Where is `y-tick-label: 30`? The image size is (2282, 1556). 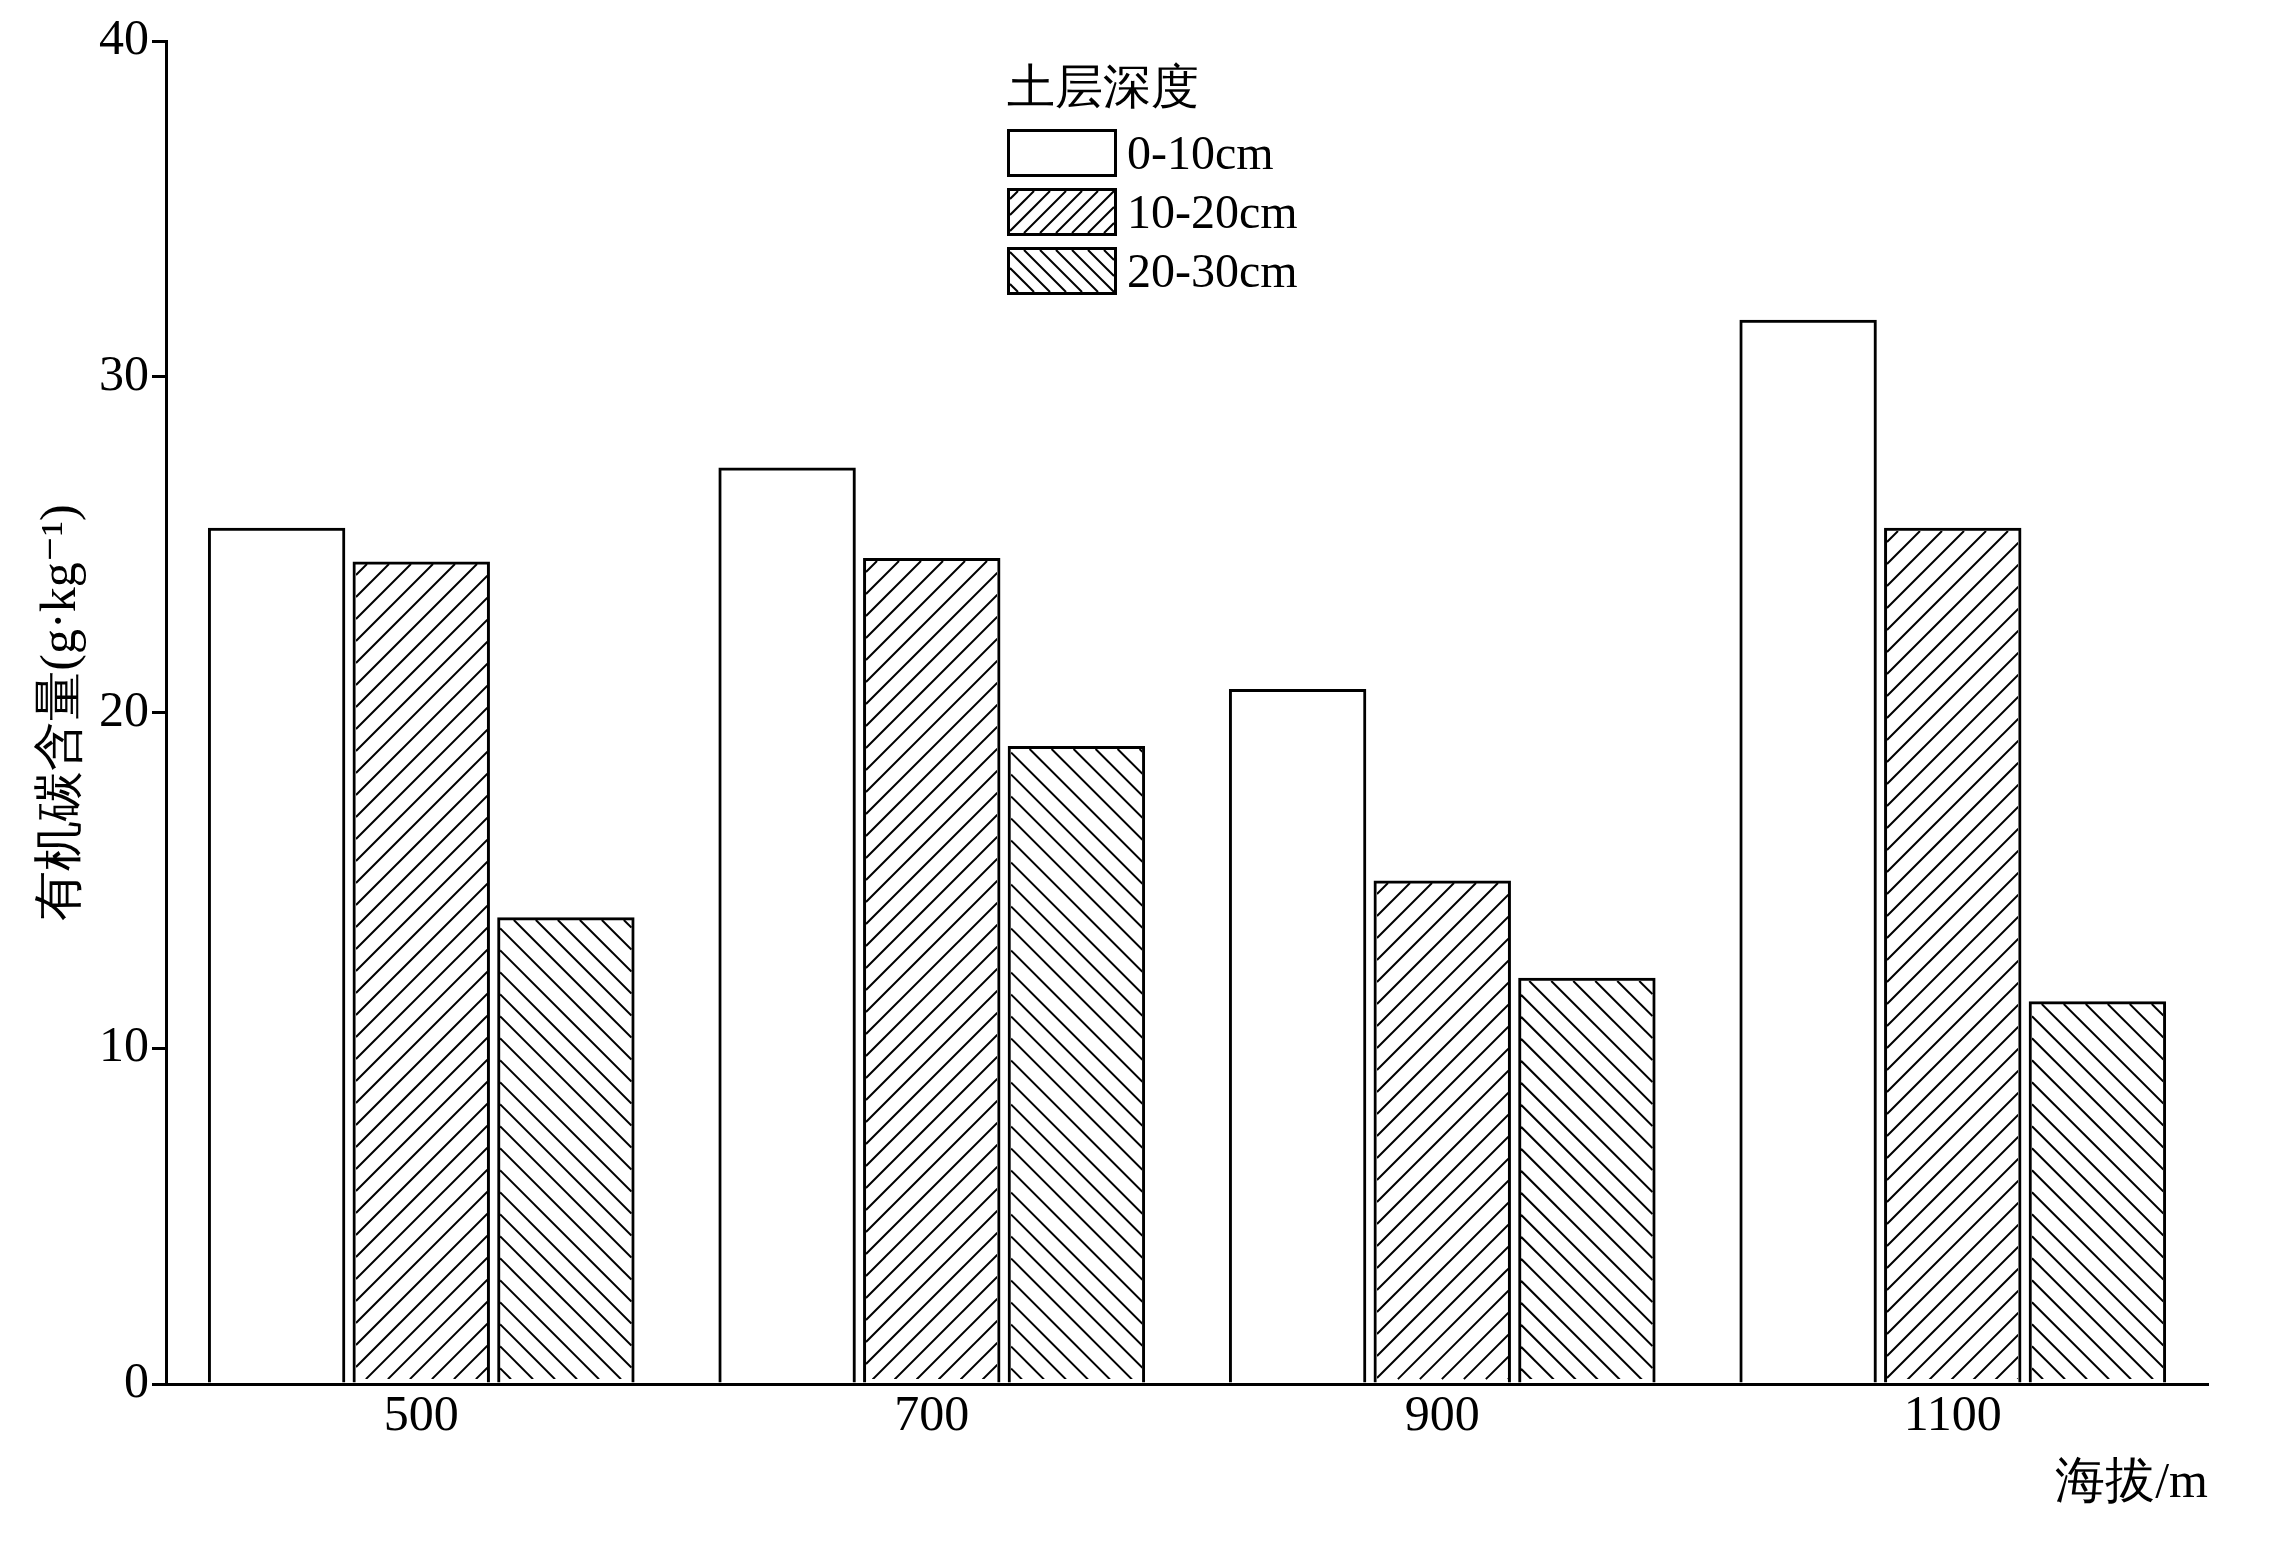 y-tick-label: 30 is located at coordinates (124, 372).